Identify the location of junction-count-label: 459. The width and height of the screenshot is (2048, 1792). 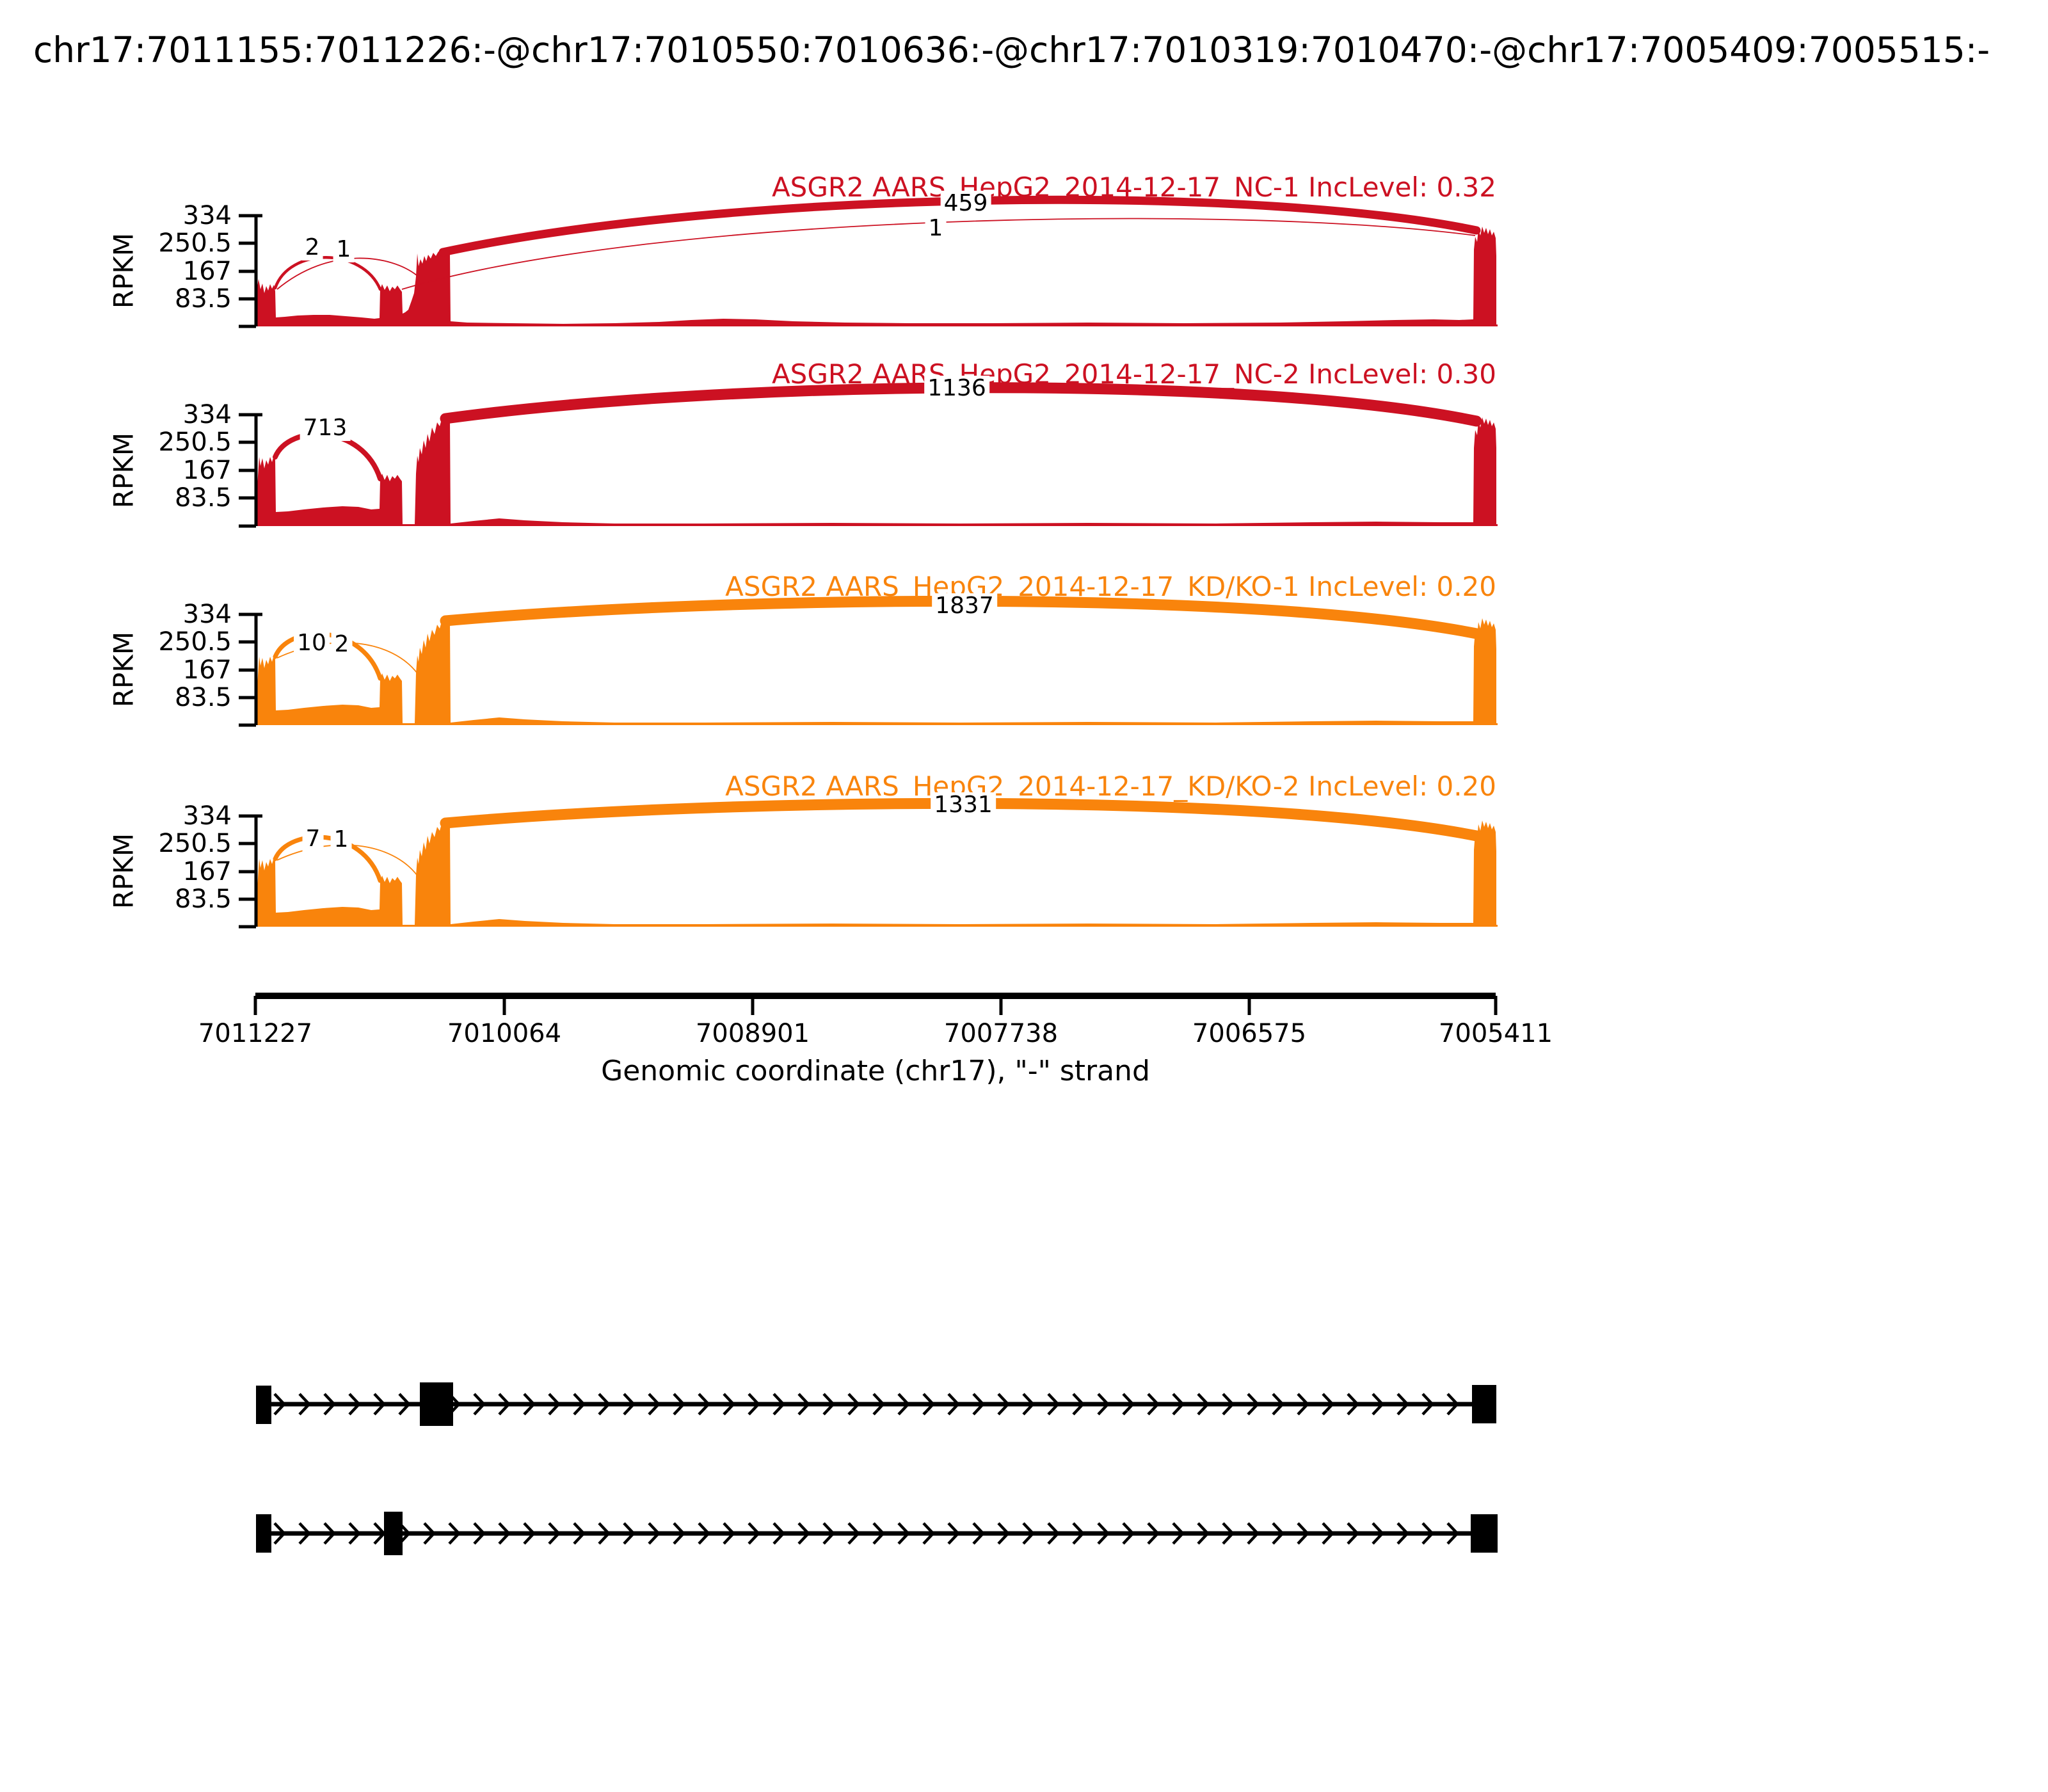
(965, 203).